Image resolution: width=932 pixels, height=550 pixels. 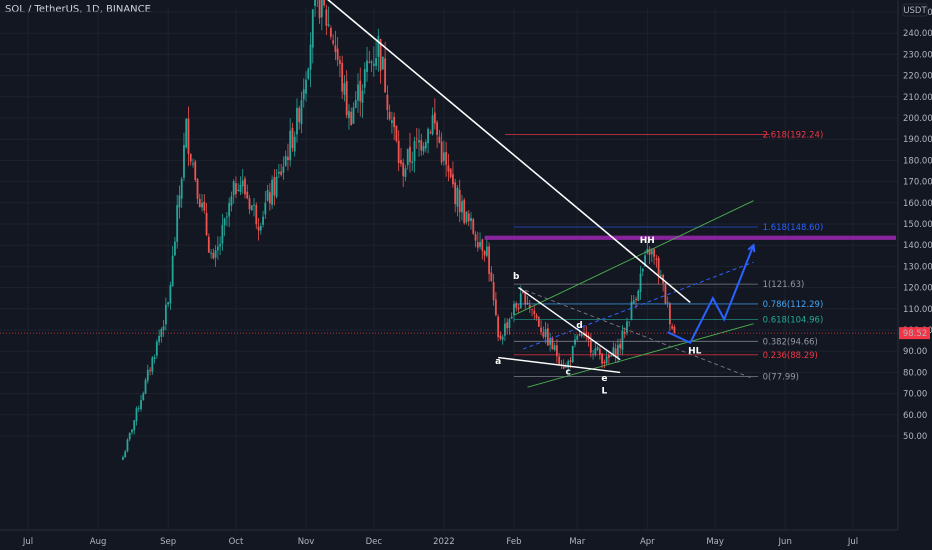 I want to click on y-tick-label: 180.00, so click(x=917, y=161).